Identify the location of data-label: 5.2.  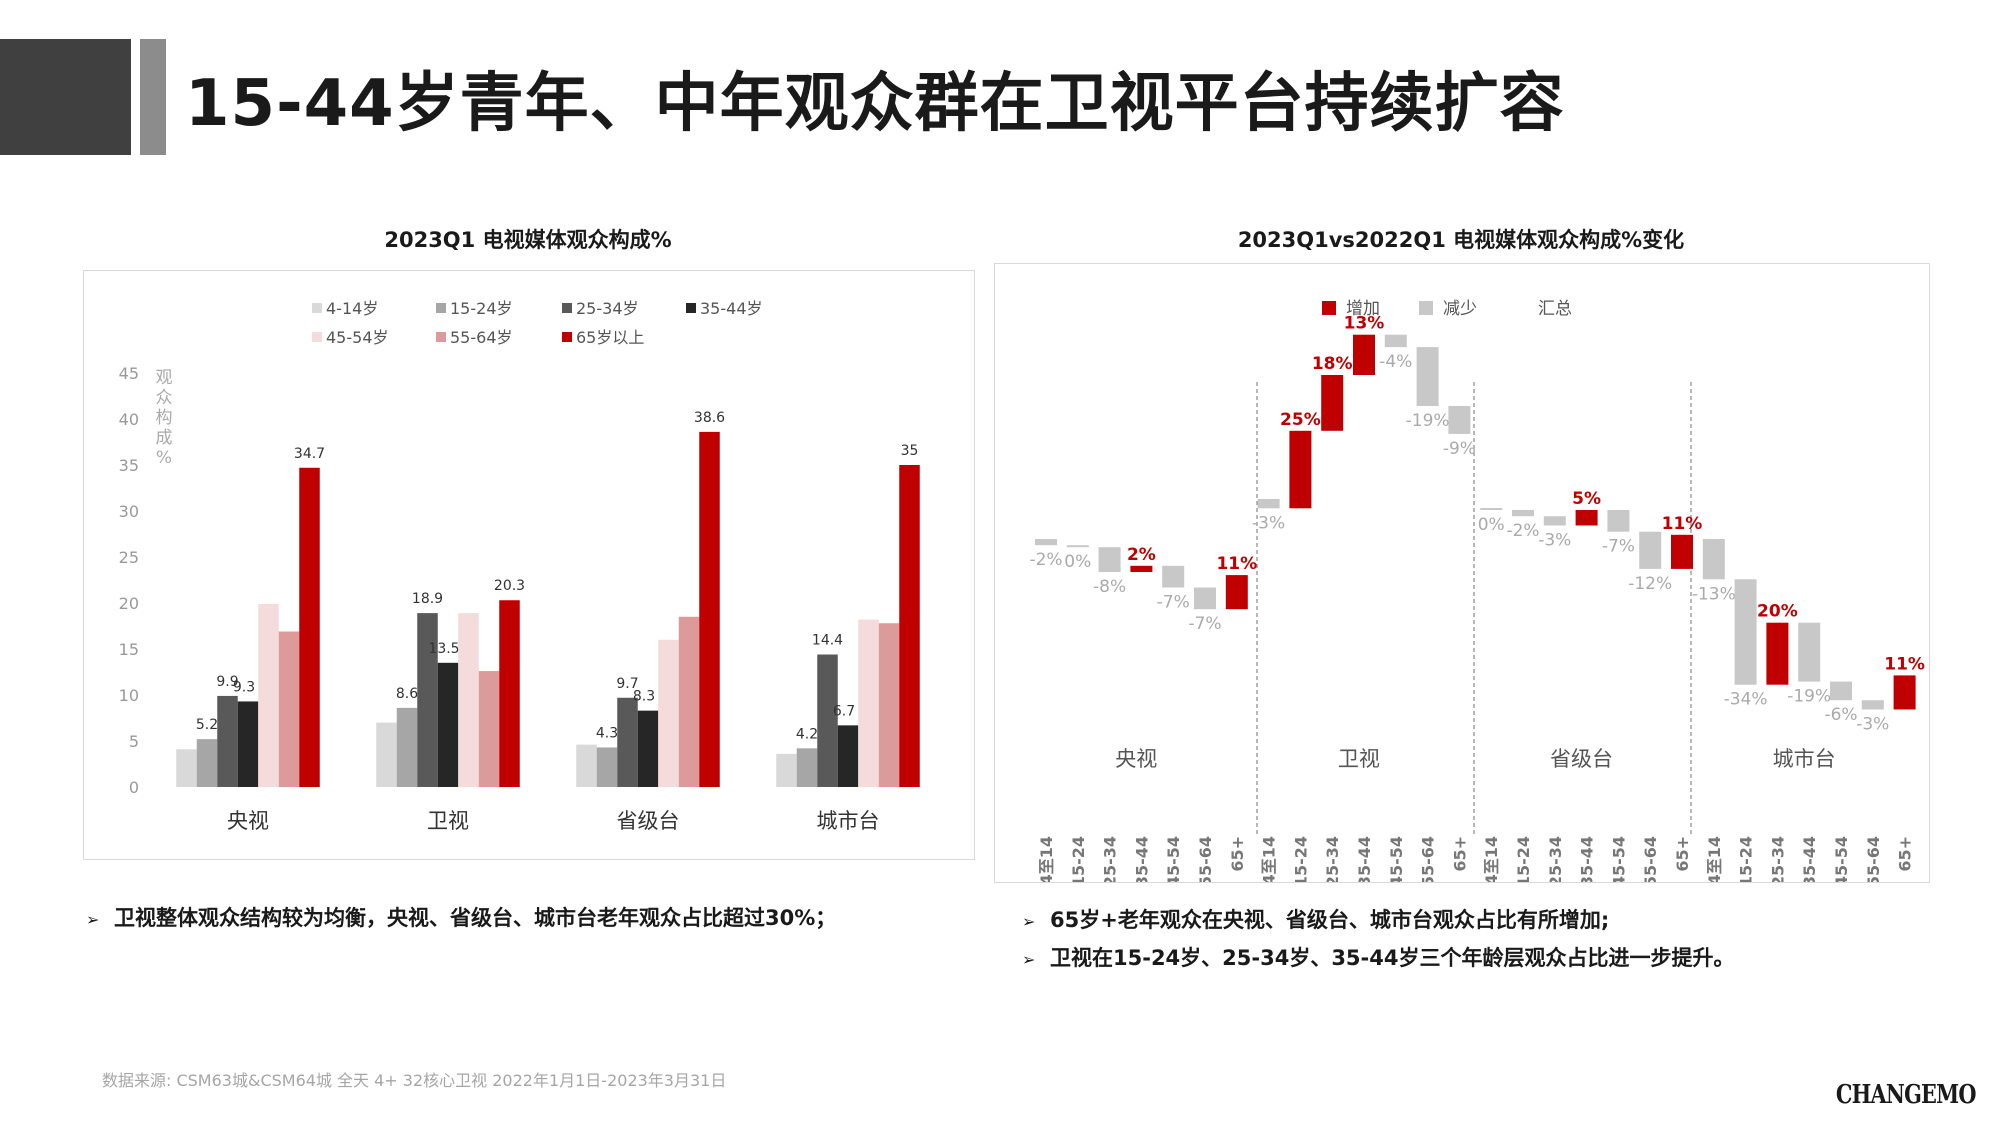
(207, 725).